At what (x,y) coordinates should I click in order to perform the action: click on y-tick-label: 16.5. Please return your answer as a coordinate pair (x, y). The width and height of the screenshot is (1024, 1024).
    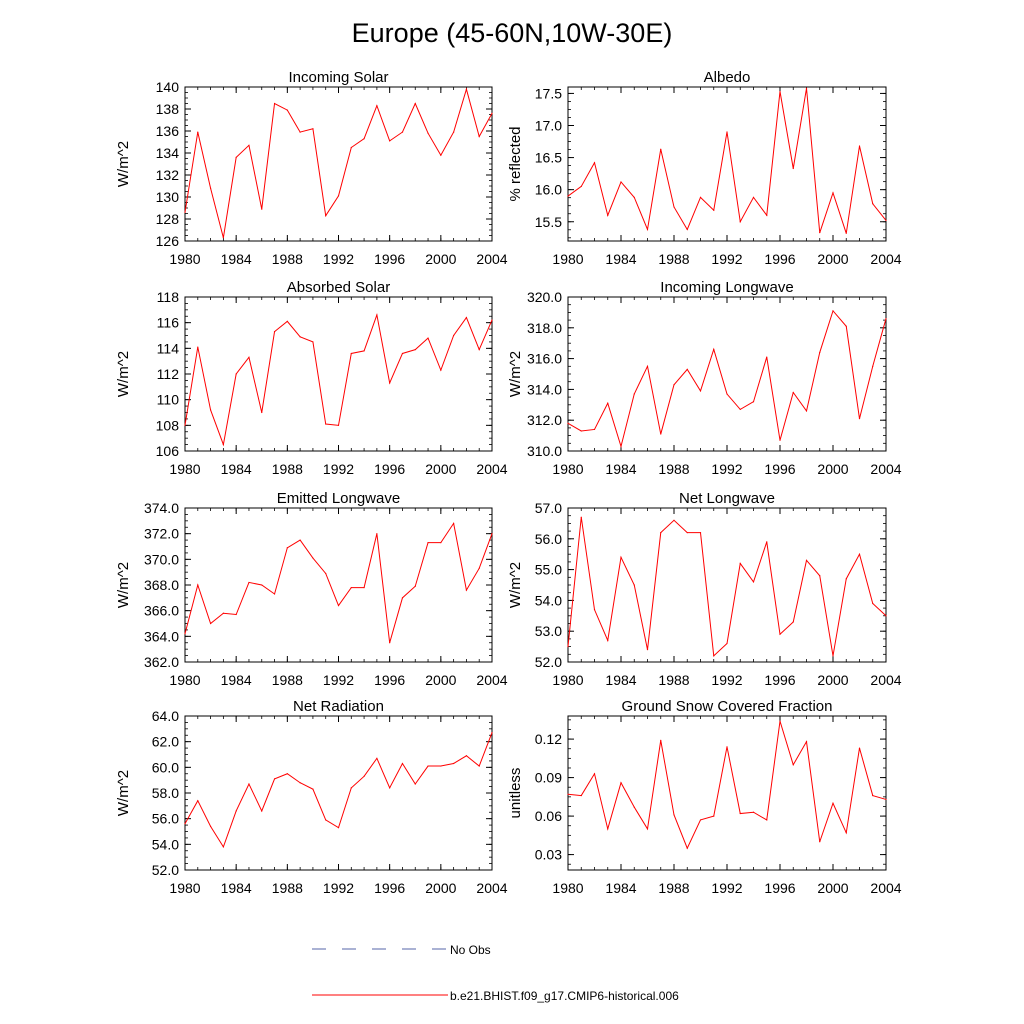
    Looking at the image, I should click on (548, 158).